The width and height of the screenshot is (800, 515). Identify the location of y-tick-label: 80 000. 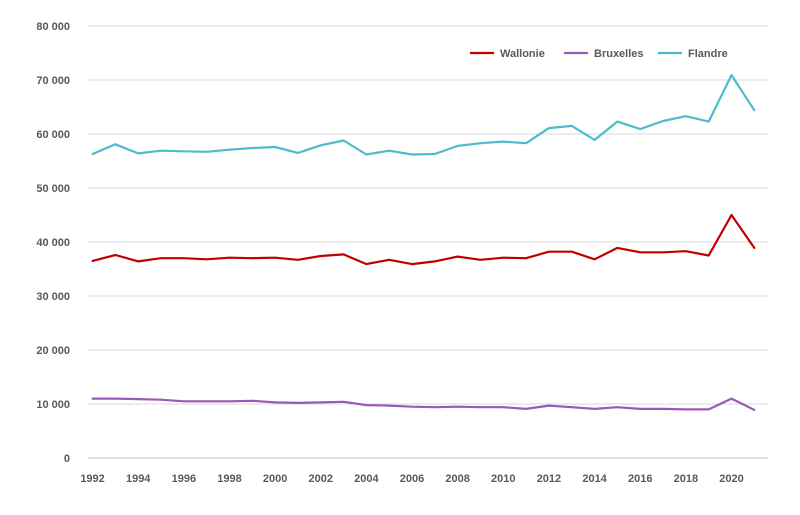
(53, 27).